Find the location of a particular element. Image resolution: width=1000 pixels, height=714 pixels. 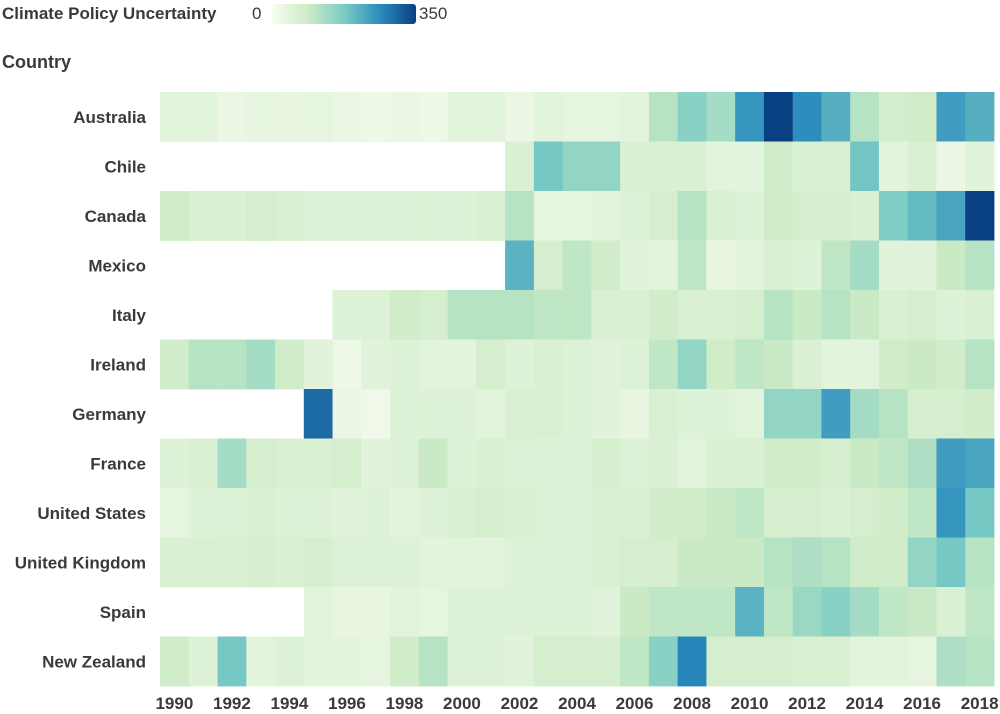

row-label: Spain is located at coordinates (123, 612).